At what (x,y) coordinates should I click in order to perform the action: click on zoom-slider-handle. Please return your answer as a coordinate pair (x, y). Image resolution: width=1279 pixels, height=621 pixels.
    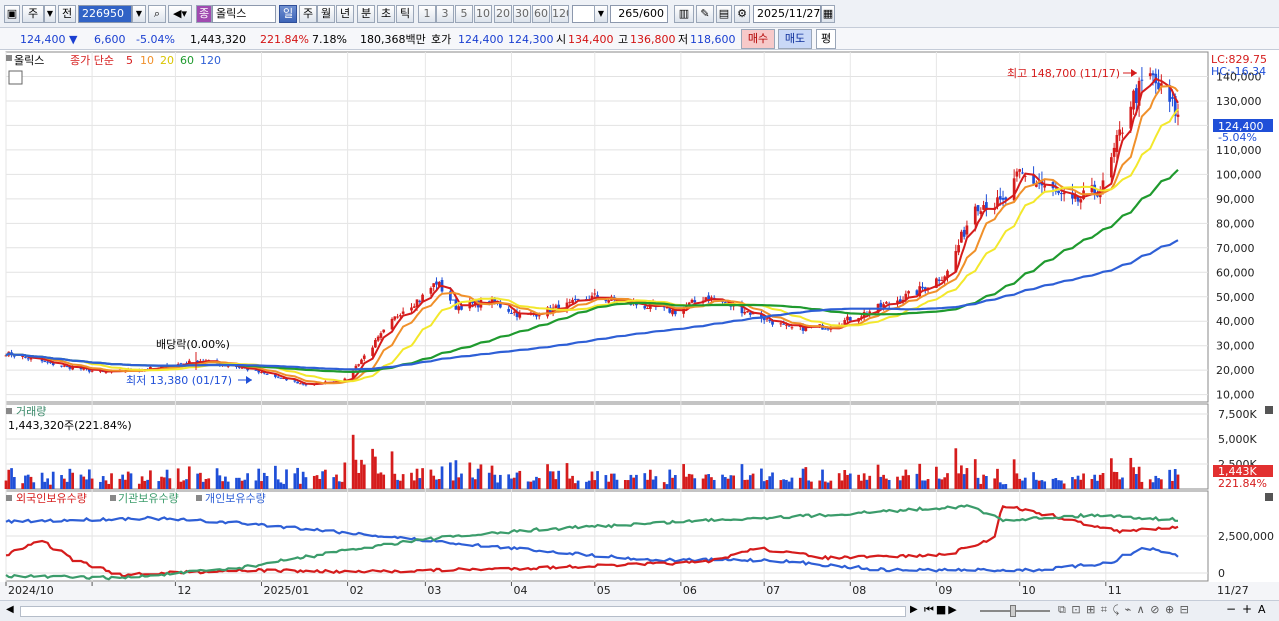
    Looking at the image, I should click on (1013, 611).